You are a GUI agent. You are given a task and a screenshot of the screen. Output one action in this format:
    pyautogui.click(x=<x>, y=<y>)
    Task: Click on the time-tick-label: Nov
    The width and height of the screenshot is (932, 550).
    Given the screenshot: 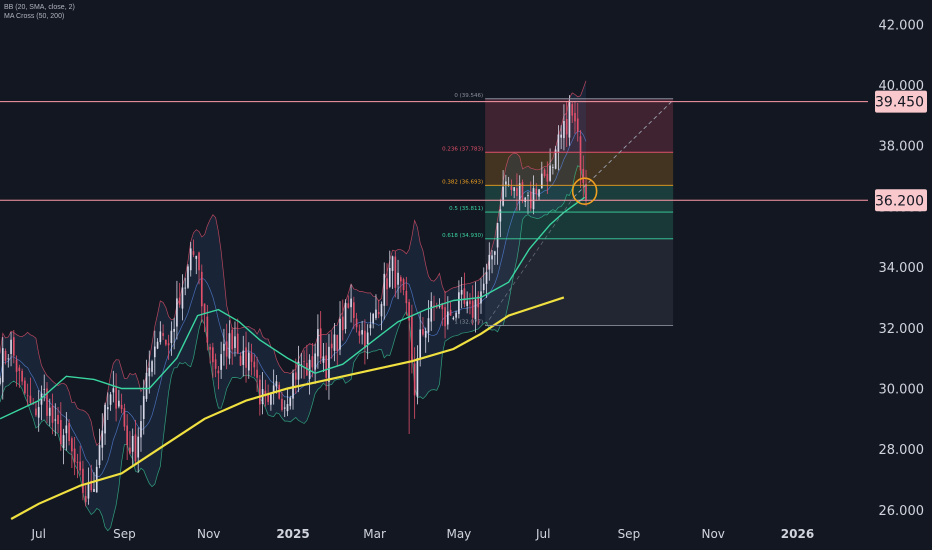 What is the action you would take?
    pyautogui.click(x=208, y=534)
    